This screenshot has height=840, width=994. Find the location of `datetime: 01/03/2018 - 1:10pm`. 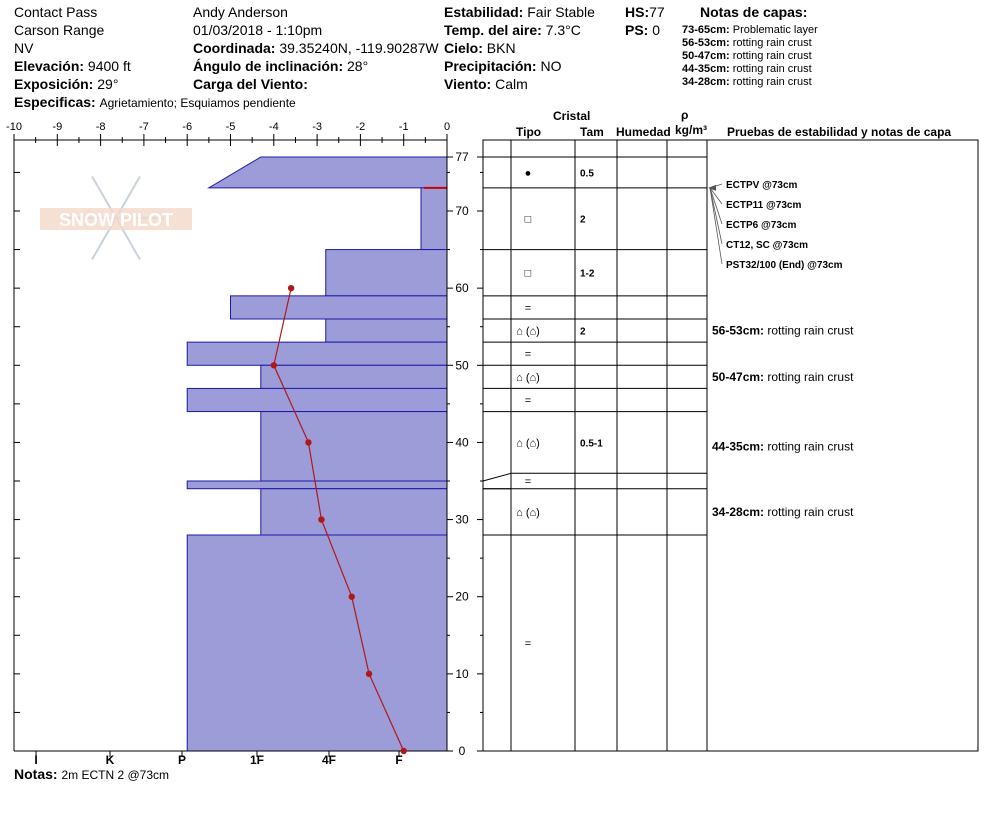

datetime: 01/03/2018 - 1:10pm is located at coordinates (258, 30).